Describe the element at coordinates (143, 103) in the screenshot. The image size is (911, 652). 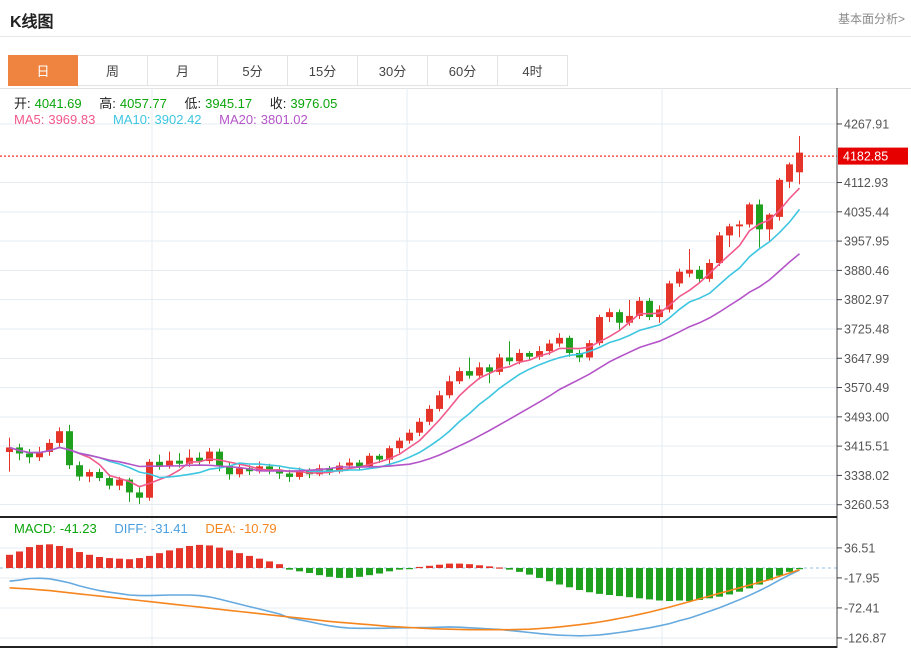
I see `high-value: 4057.77` at that location.